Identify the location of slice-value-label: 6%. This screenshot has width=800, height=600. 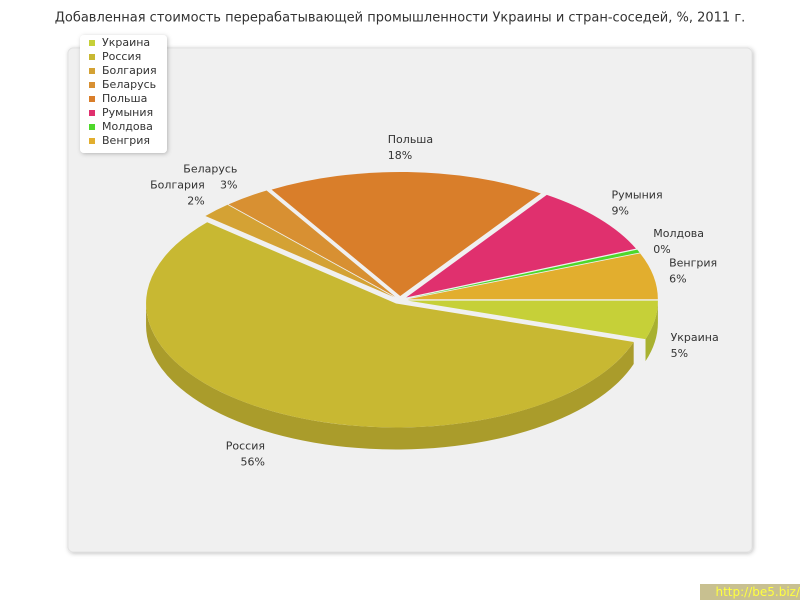
(677, 278).